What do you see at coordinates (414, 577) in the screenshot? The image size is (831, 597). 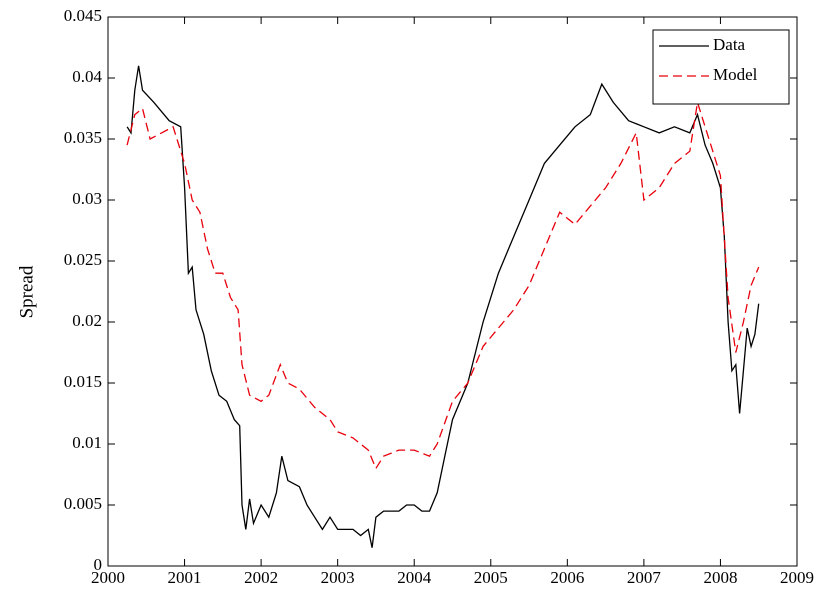 I see `x-tick-label: 2004` at bounding box center [414, 577].